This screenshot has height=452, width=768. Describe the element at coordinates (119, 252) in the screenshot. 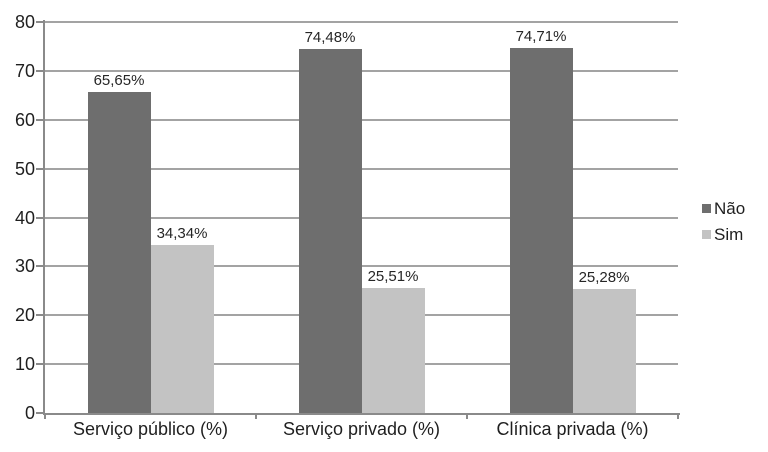

I see `bar-não-0` at that location.